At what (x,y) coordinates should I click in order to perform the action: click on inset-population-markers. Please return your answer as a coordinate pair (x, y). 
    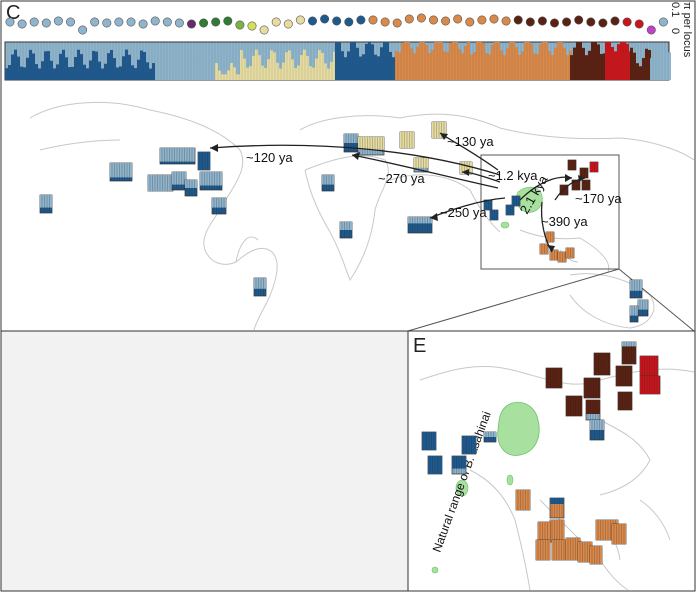
    Looking at the image, I should click on (541, 453).